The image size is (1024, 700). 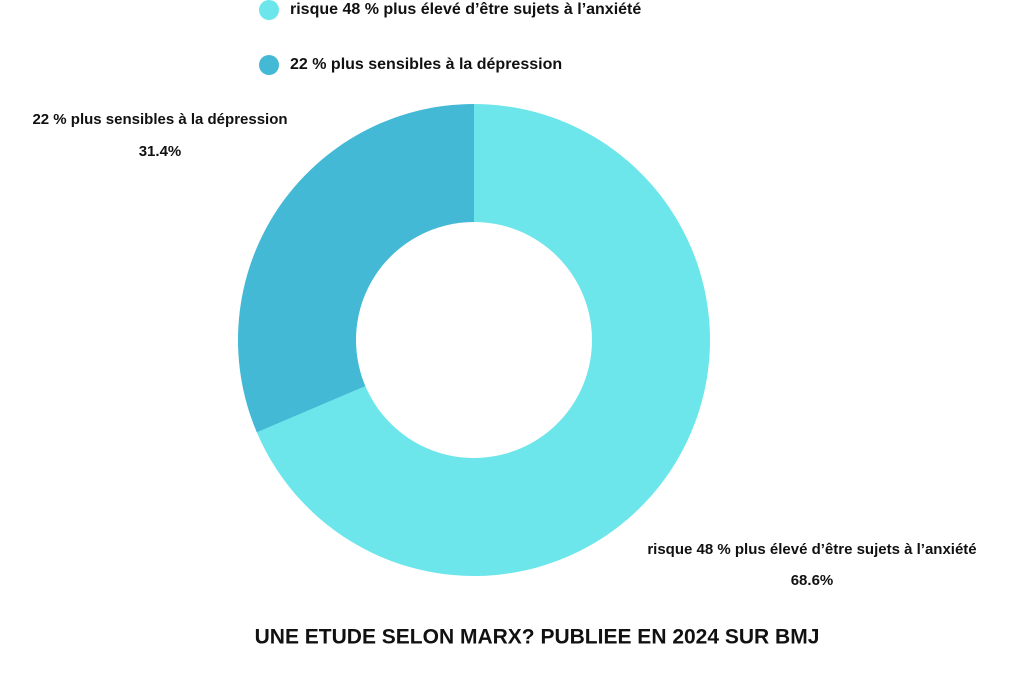 I want to click on slice-label: 22 % plus sensibles à la dépression, so click(x=159, y=119).